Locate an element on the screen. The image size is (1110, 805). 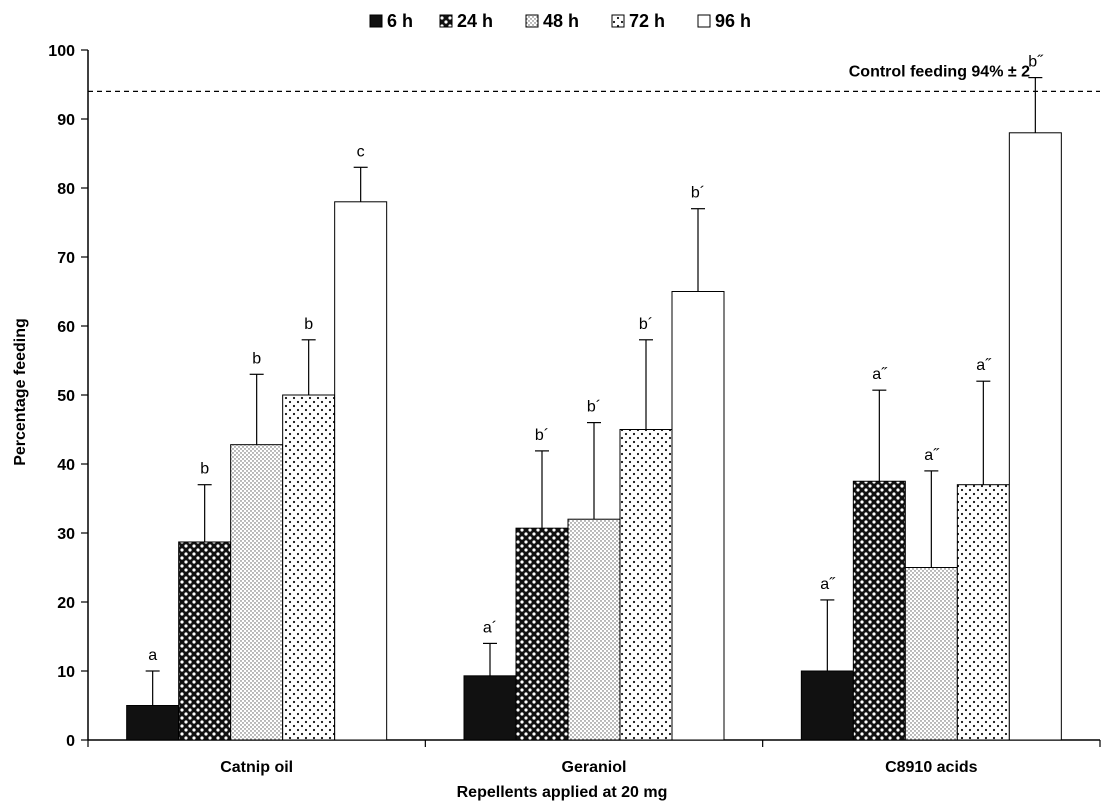
category-label: Geraniol is located at coordinates (594, 767).